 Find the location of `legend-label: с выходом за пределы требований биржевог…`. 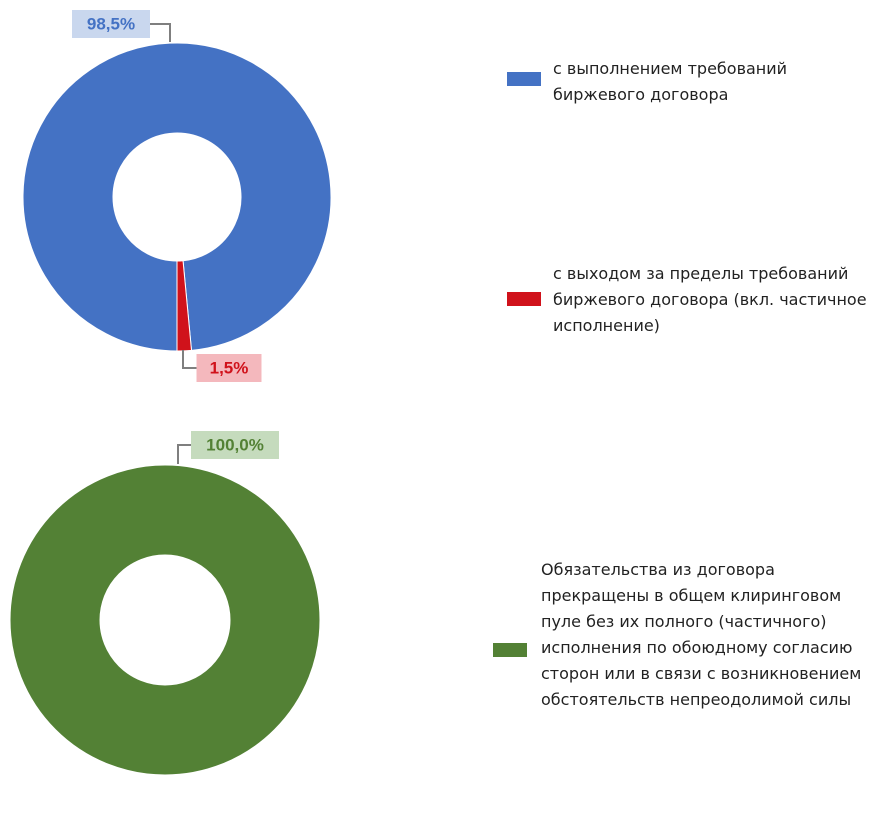

legend-label: с выходом за пределы требований биржевог… is located at coordinates (710, 299).